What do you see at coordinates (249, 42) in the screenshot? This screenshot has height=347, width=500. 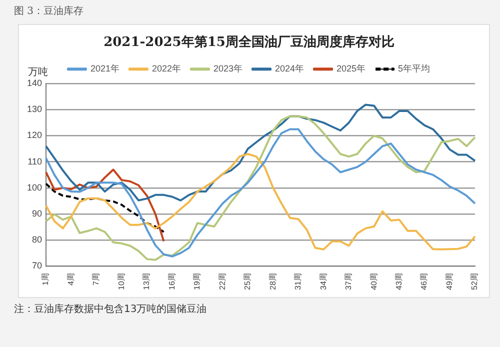 I see `chart-title: 2021-2025年第15周全国油厂豆油周度库存对比` at bounding box center [249, 42].